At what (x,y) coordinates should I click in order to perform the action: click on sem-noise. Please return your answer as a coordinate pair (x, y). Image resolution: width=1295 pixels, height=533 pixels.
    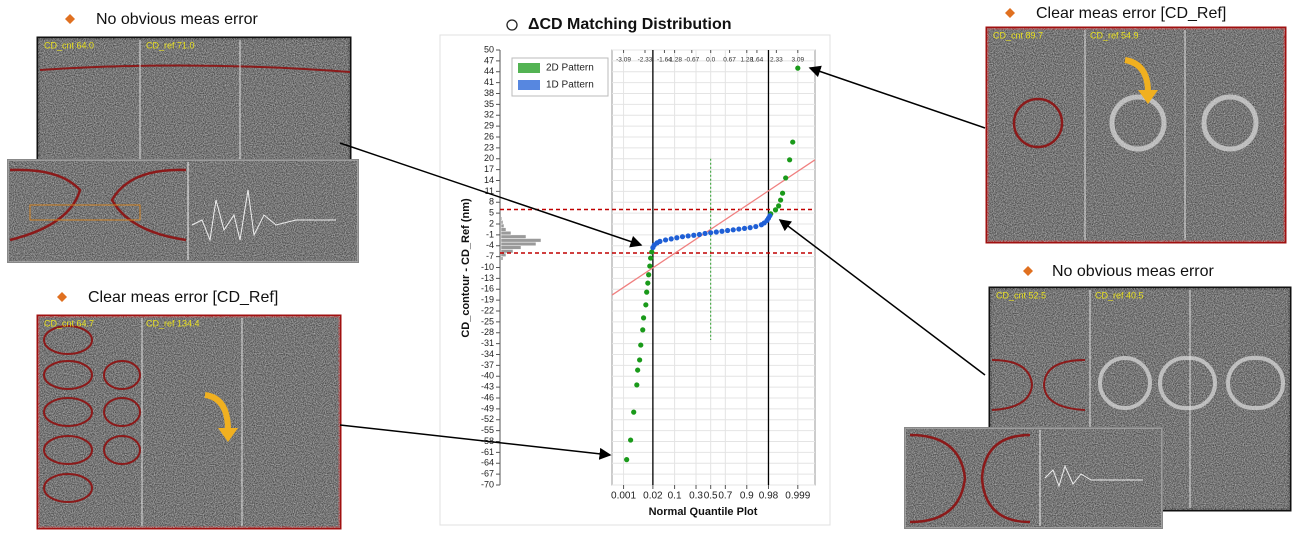
    Looking at the image, I should click on (183, 211).